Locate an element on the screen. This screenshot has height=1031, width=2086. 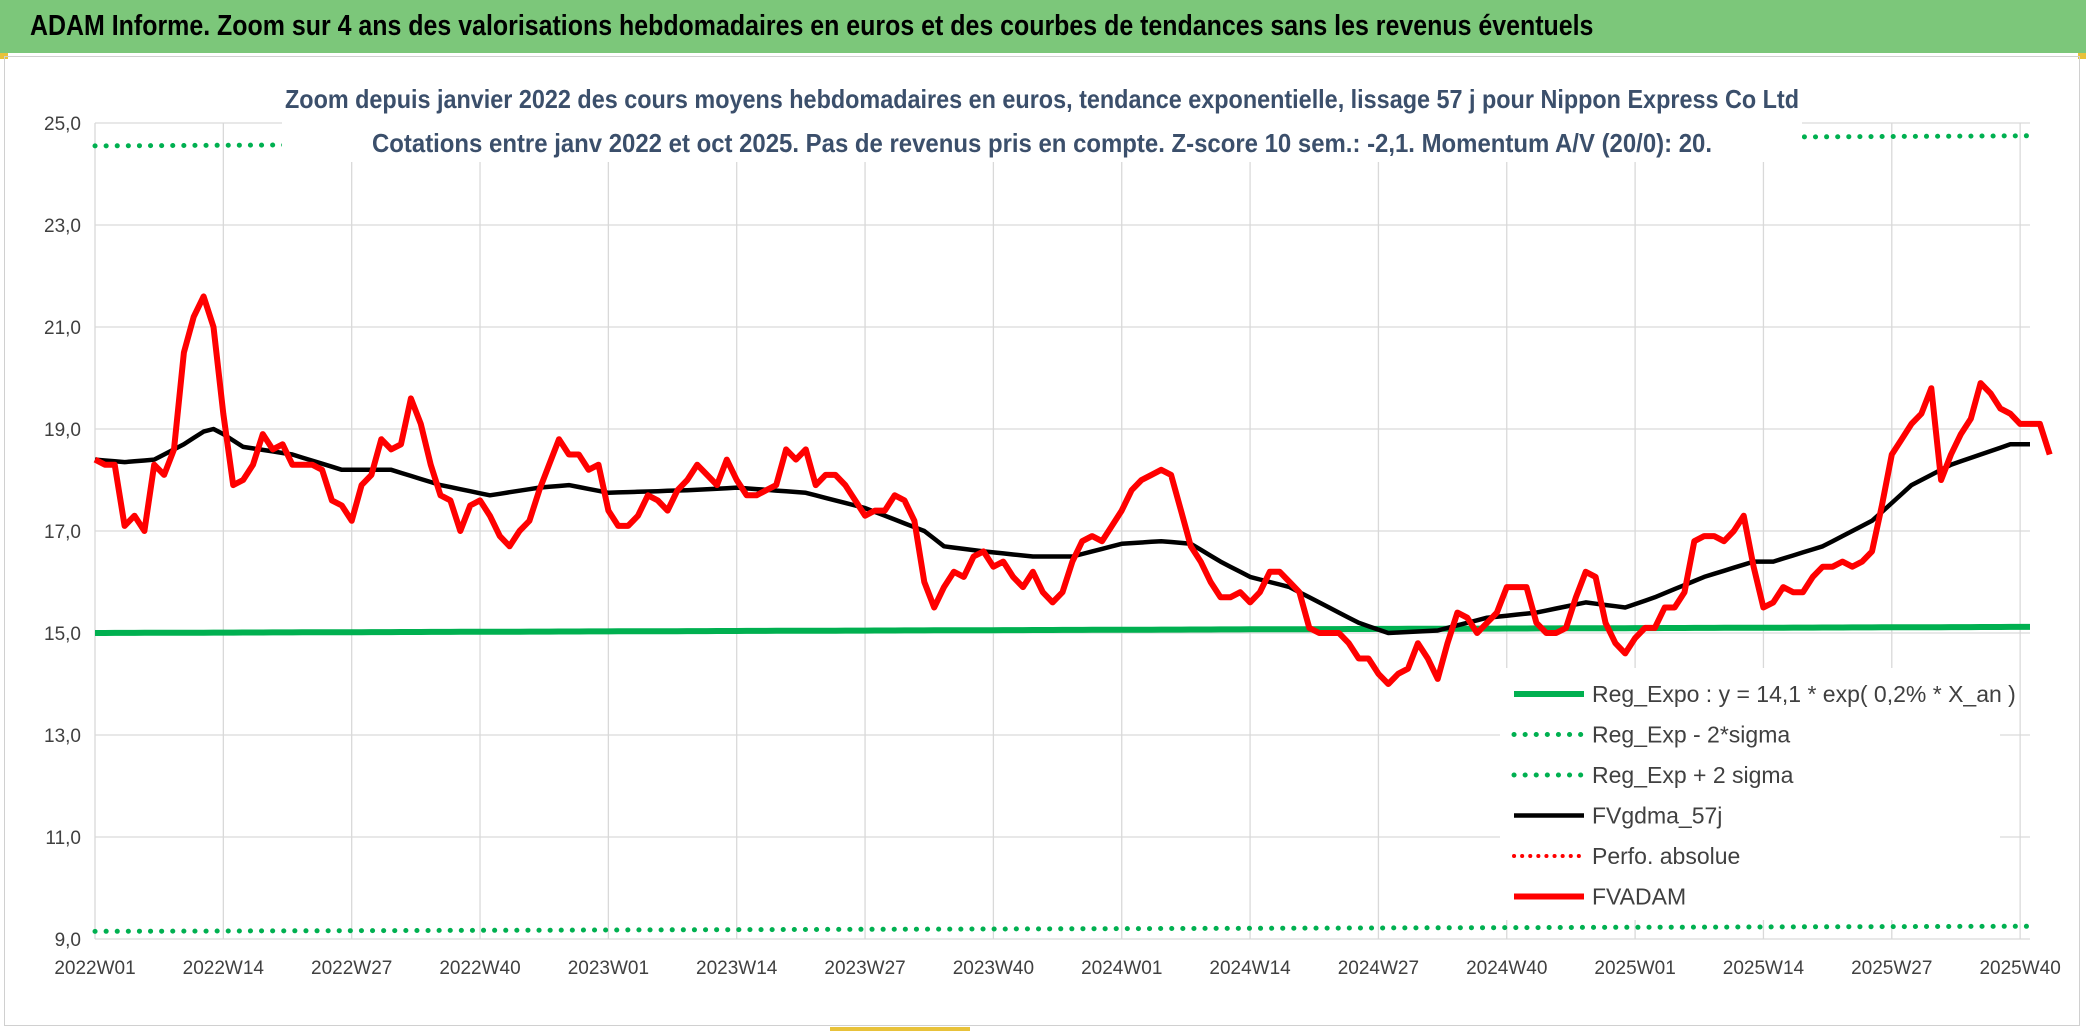
x-tick-label: 2025W01 is located at coordinates (1634, 968).